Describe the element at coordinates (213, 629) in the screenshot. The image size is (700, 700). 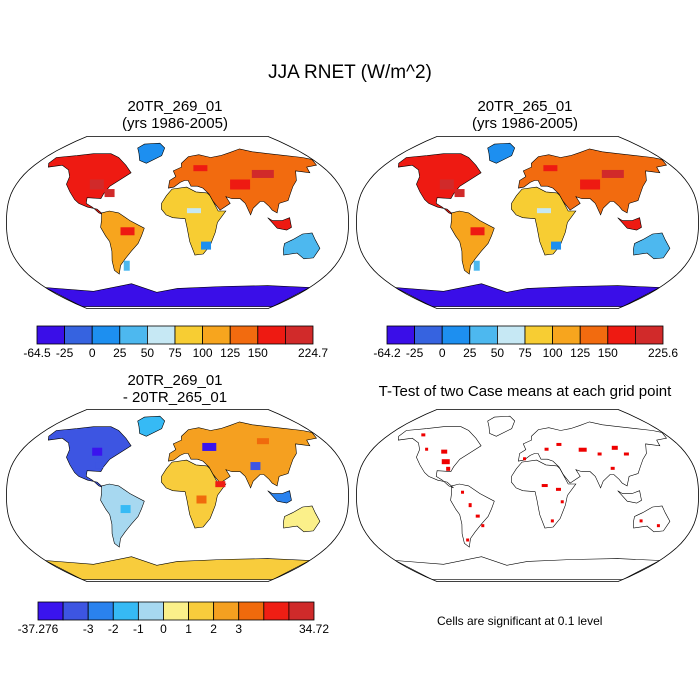
I see `colorbar-difference-tick-label: 2` at that location.